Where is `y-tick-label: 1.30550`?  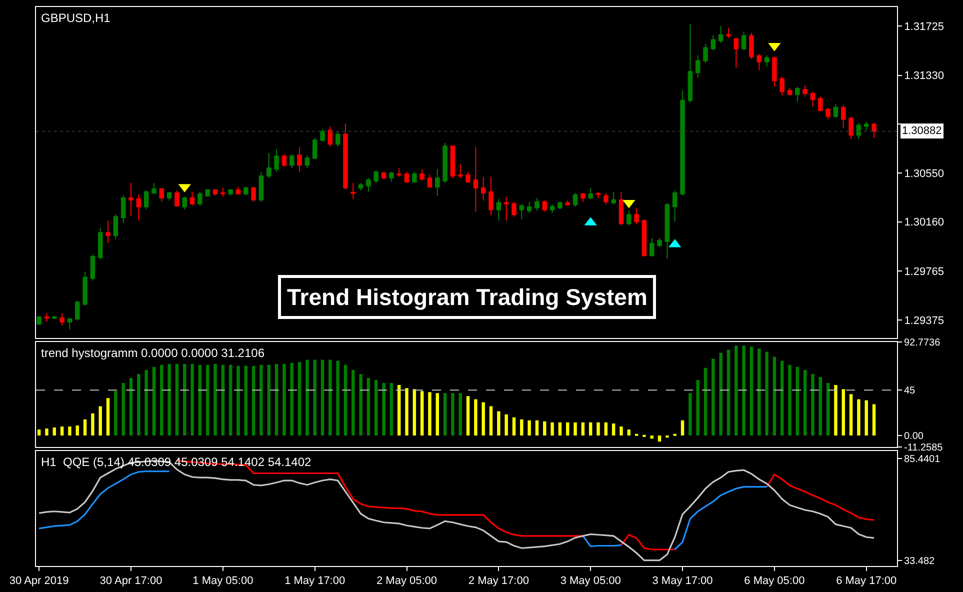
y-tick-label: 1.30550 is located at coordinates (924, 174).